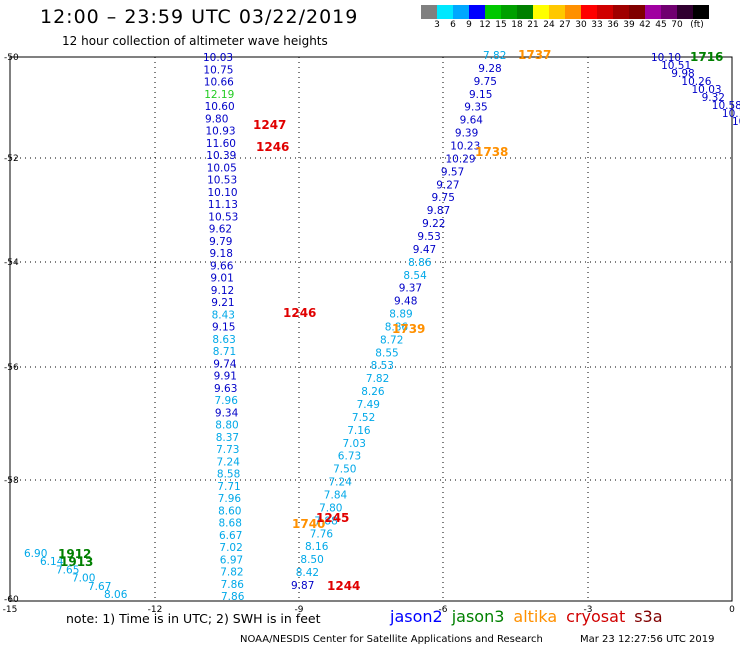 The width and height of the screenshot is (740, 650). What do you see at coordinates (218, 58) in the screenshot?
I see `swh-value: 10.03` at bounding box center [218, 58].